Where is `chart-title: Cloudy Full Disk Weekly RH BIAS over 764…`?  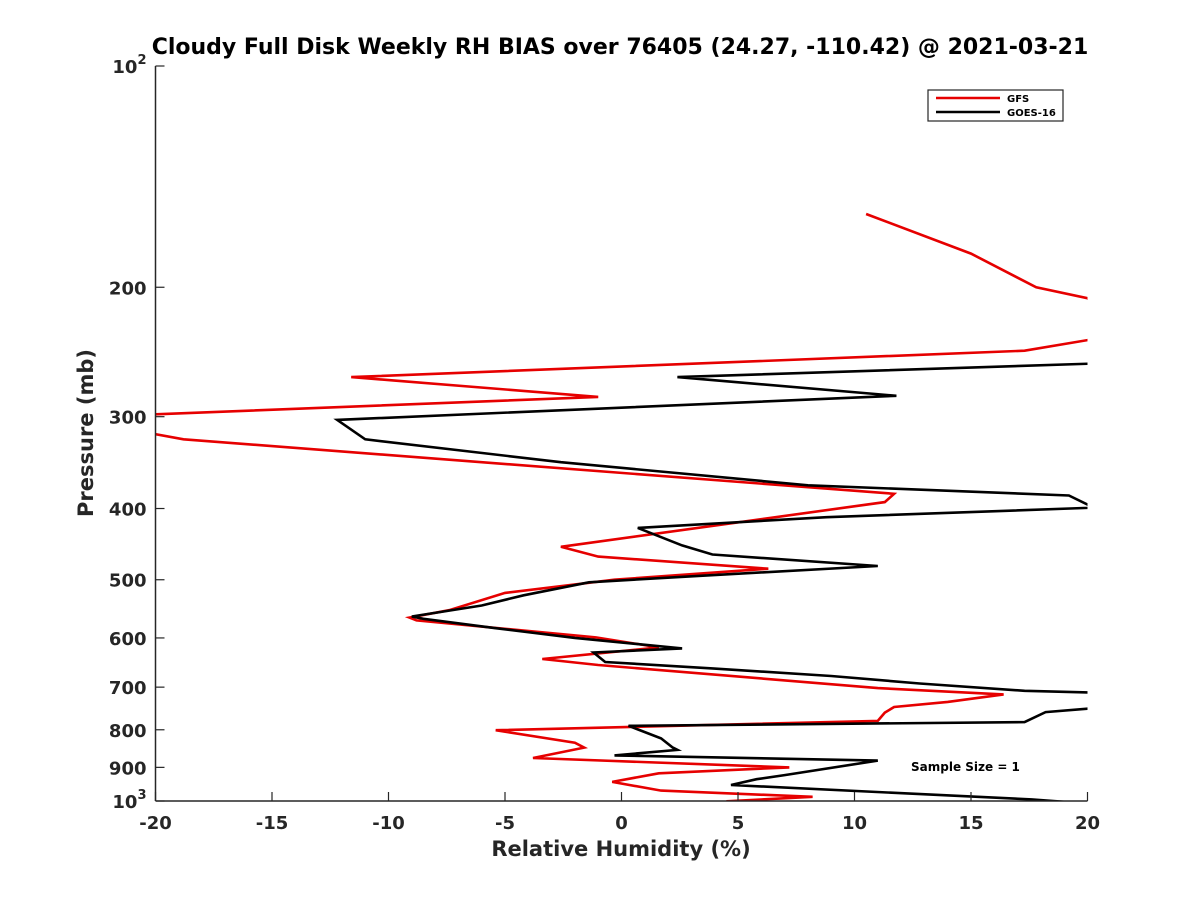 chart-title: Cloudy Full Disk Weekly RH BIAS over 764… is located at coordinates (620, 47).